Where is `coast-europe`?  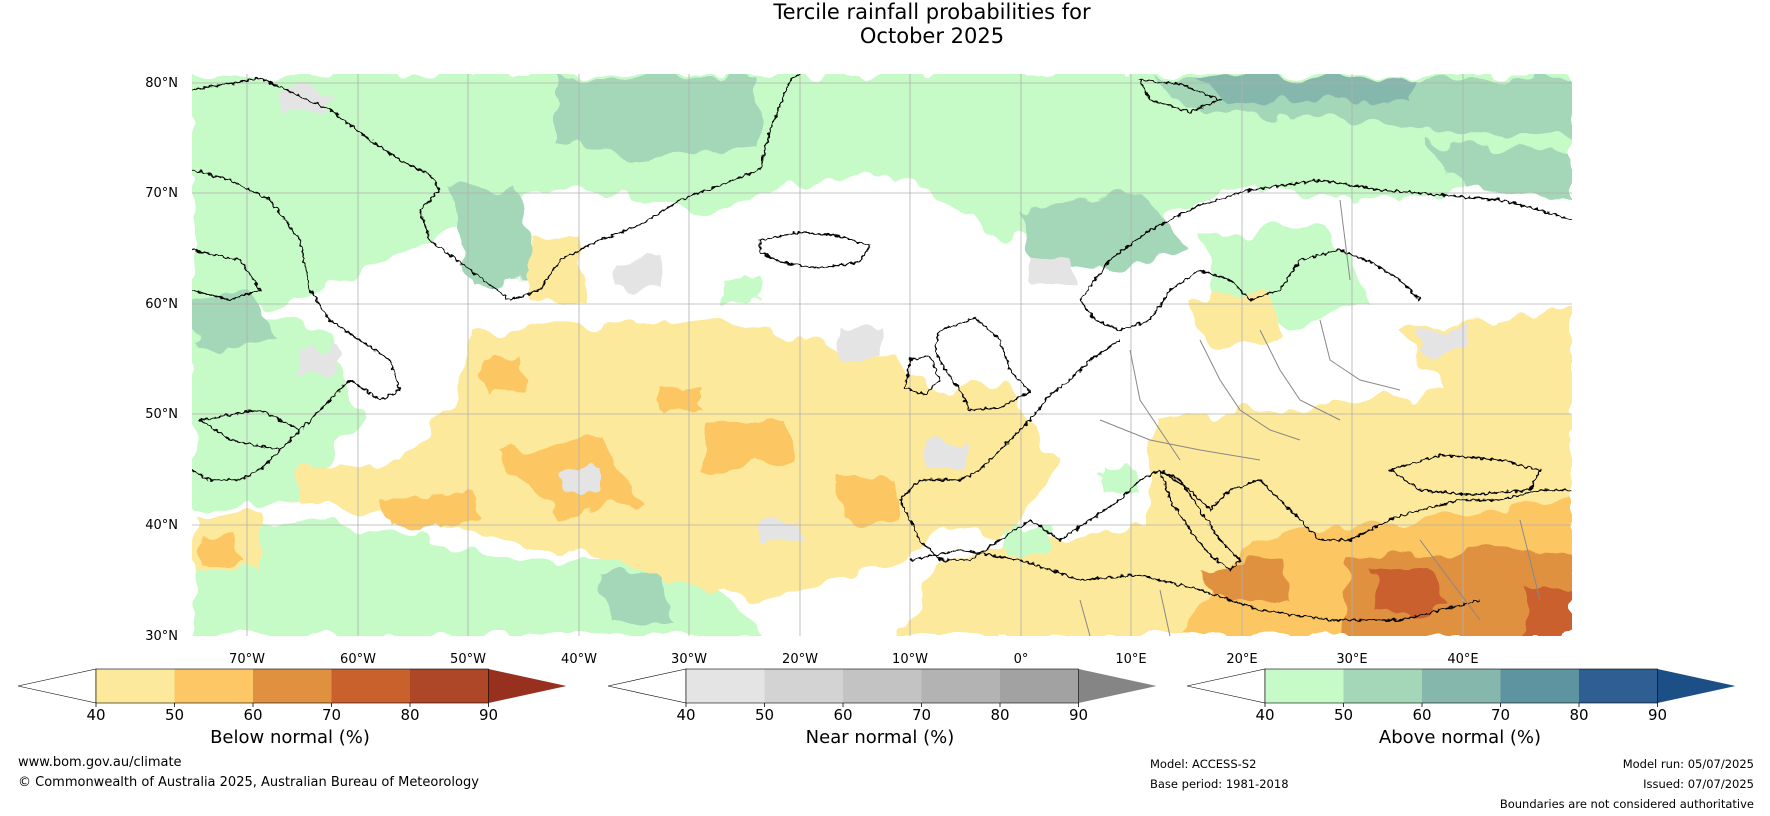 coast-europe is located at coordinates (1235, 450).